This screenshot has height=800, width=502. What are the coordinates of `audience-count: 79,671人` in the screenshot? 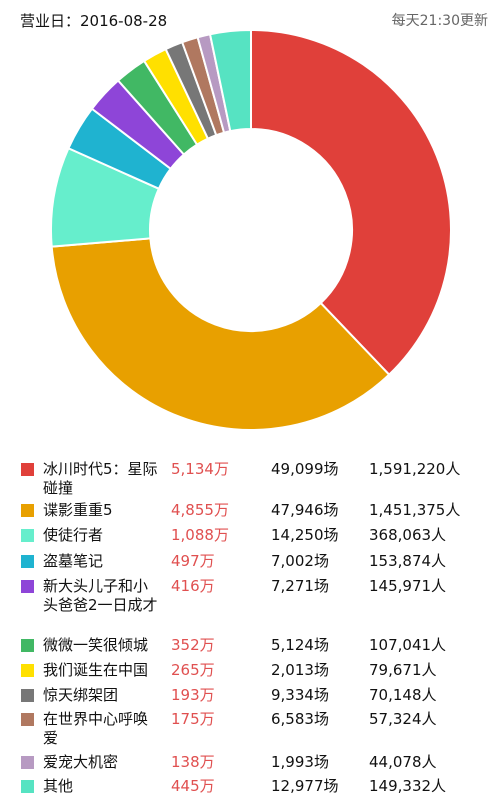 It's located at (403, 670).